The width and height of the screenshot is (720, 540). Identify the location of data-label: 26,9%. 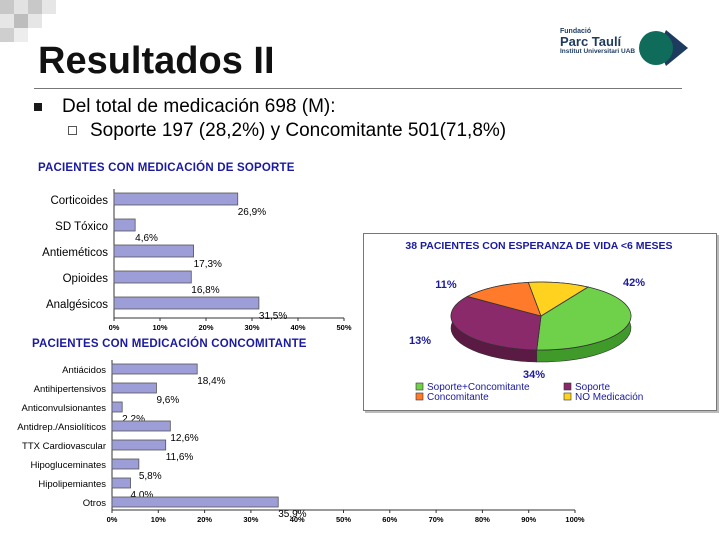
(252, 212).